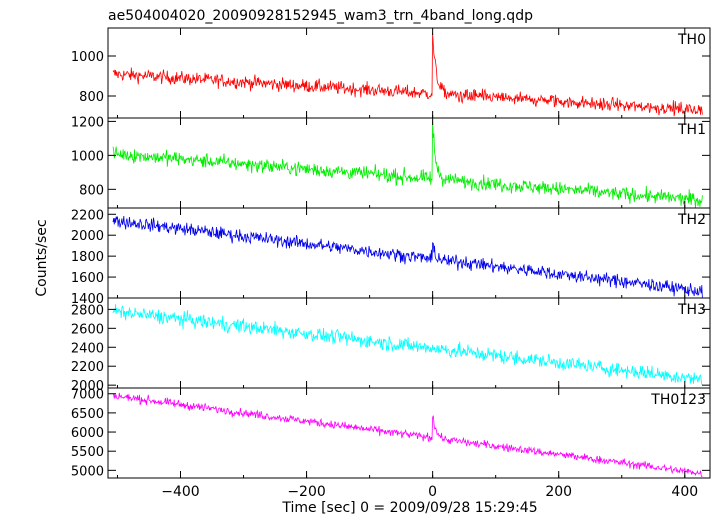 The image size is (717, 516). I want to click on series-th1, so click(407, 164).